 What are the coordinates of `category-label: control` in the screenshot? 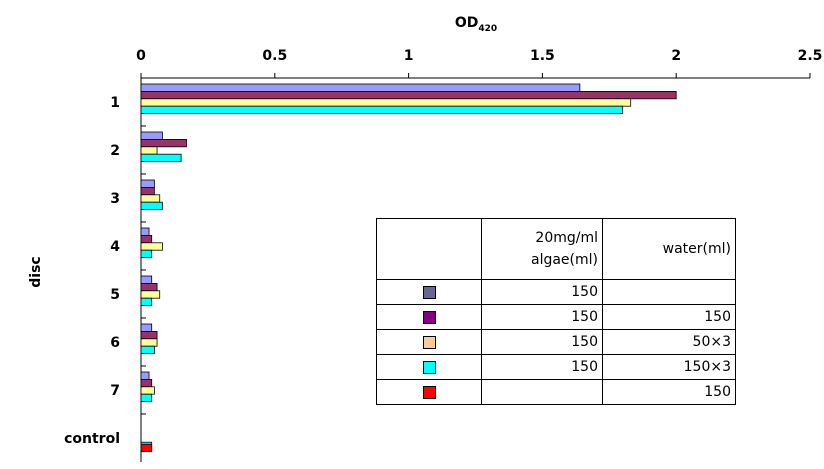 It's located at (92, 439).